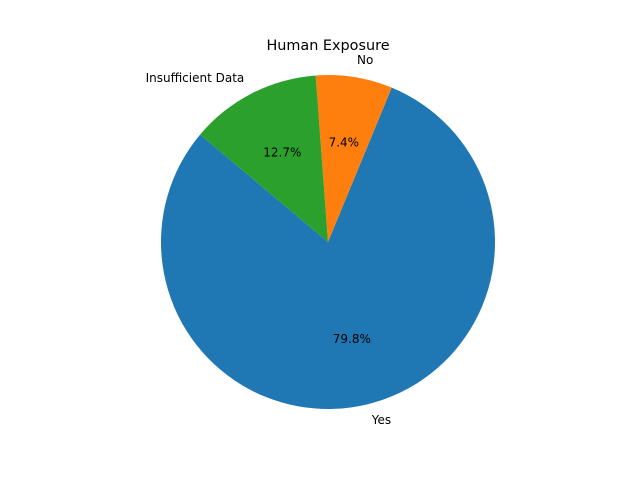  What do you see at coordinates (195, 78) in the screenshot?
I see `slice-label-insufficient-data: Insufficient Data` at bounding box center [195, 78].